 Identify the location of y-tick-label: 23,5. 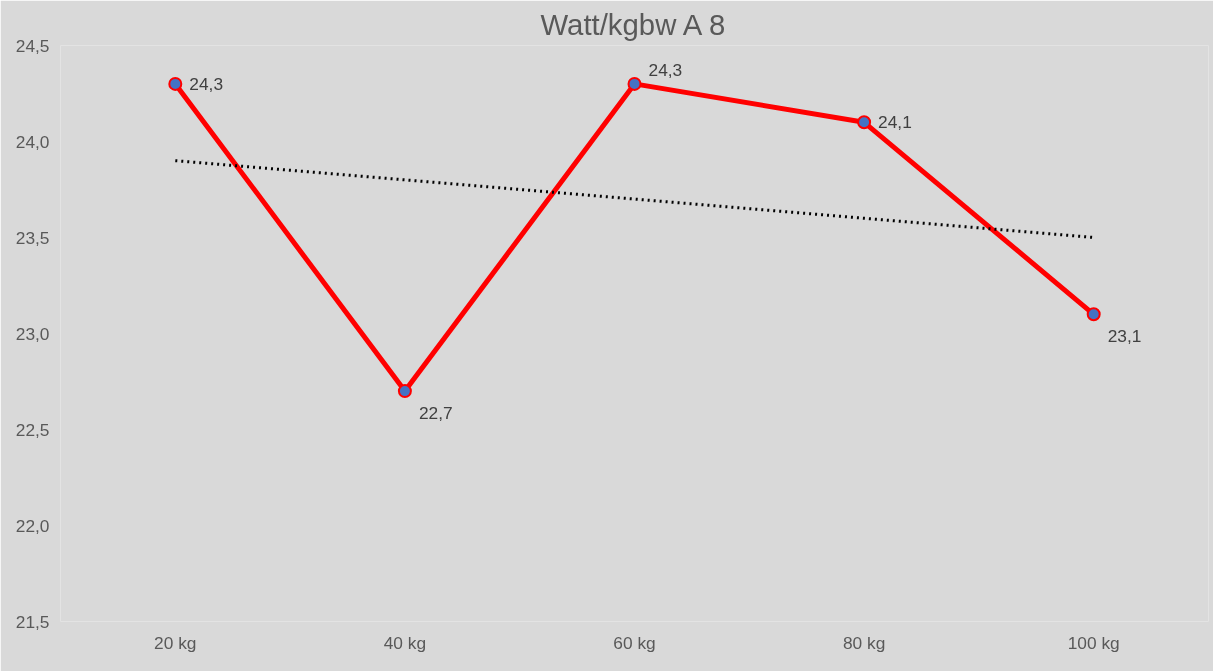
(32, 237).